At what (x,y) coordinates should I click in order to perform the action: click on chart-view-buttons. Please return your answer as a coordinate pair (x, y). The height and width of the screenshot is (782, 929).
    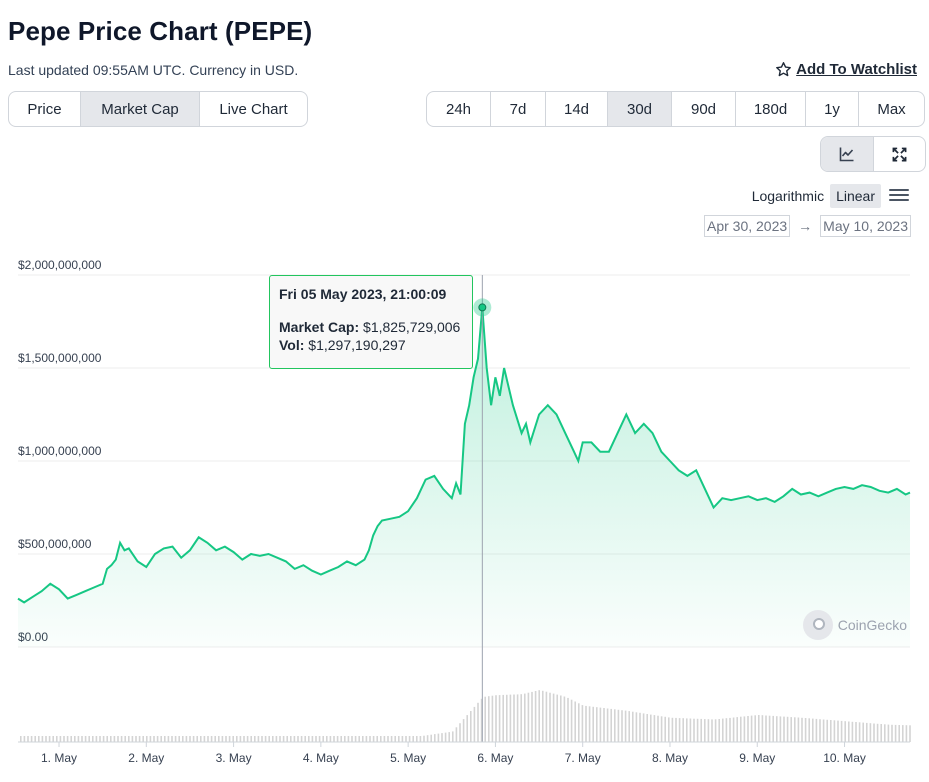
    Looking at the image, I should click on (873, 154).